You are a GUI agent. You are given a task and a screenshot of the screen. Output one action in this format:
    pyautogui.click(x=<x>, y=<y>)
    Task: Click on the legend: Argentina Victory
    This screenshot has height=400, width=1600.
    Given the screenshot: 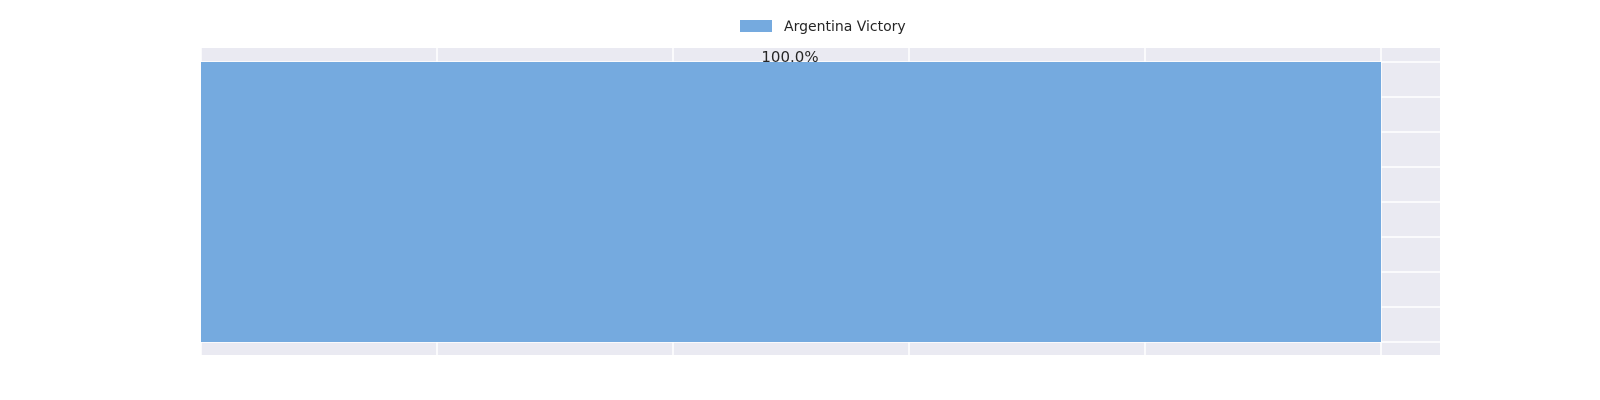 What is the action you would take?
    pyautogui.click(x=823, y=27)
    